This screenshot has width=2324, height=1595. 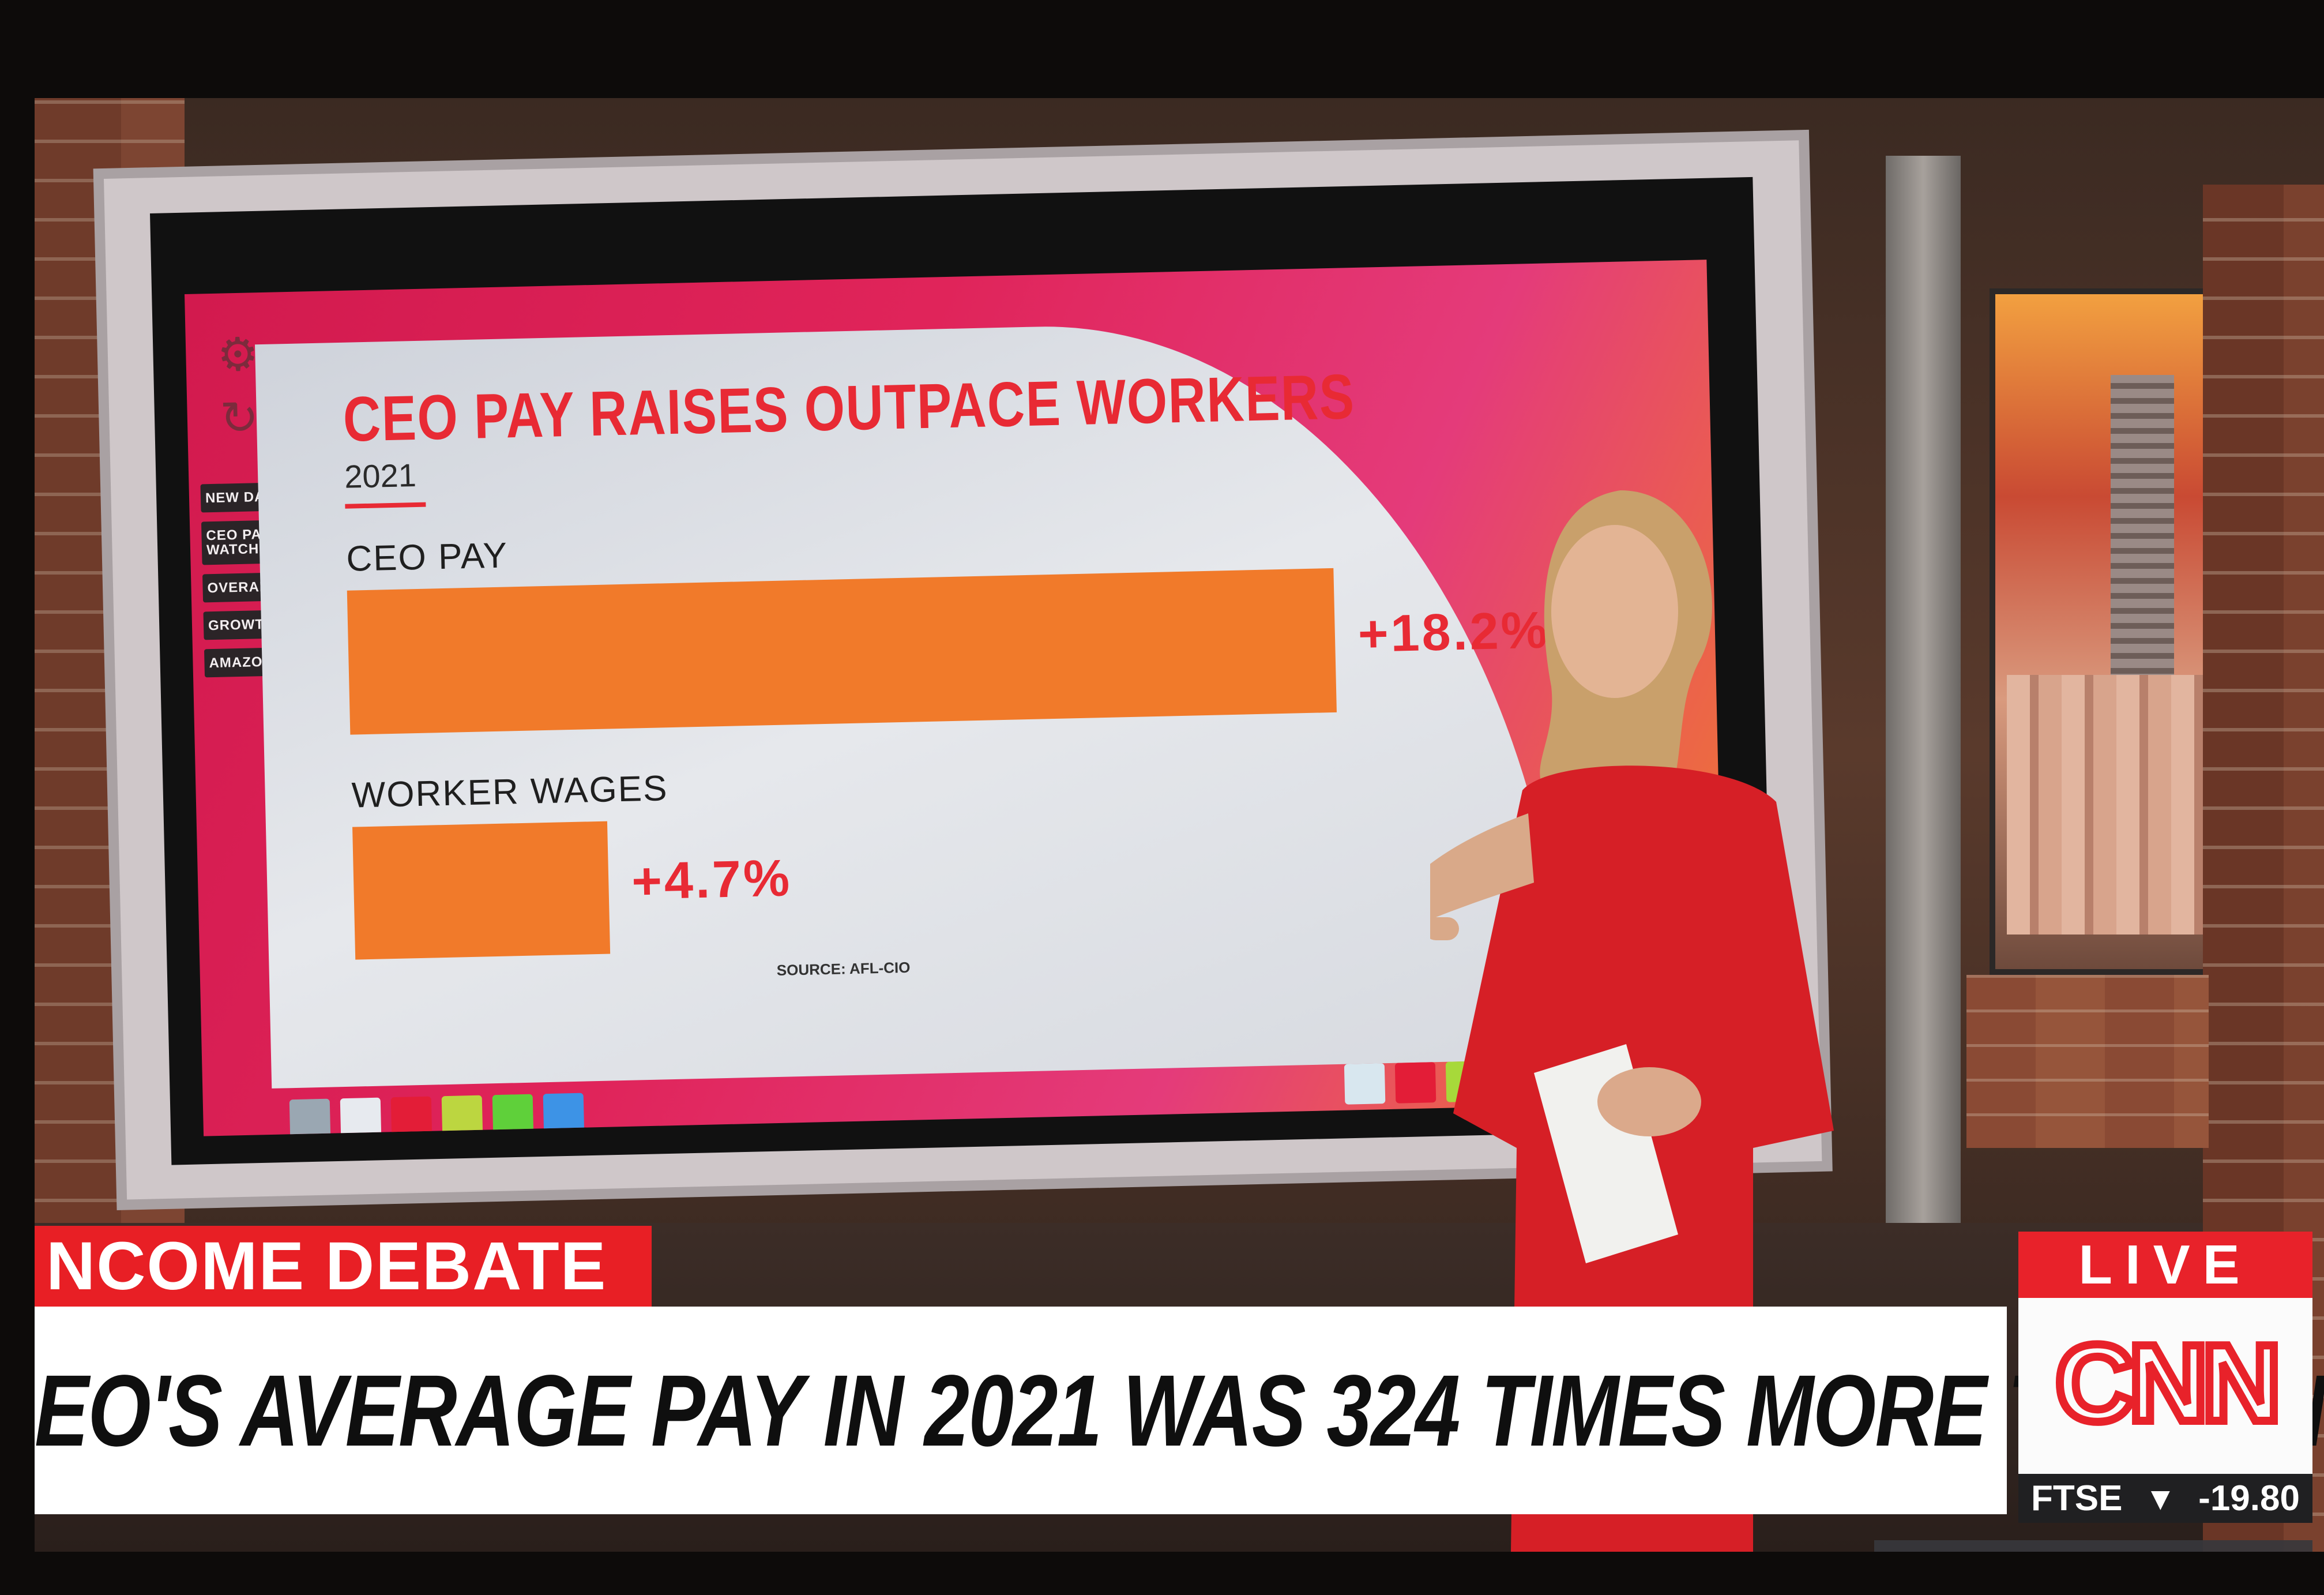 I want to click on bar-label: WORKER WAGES, so click(x=510, y=792).